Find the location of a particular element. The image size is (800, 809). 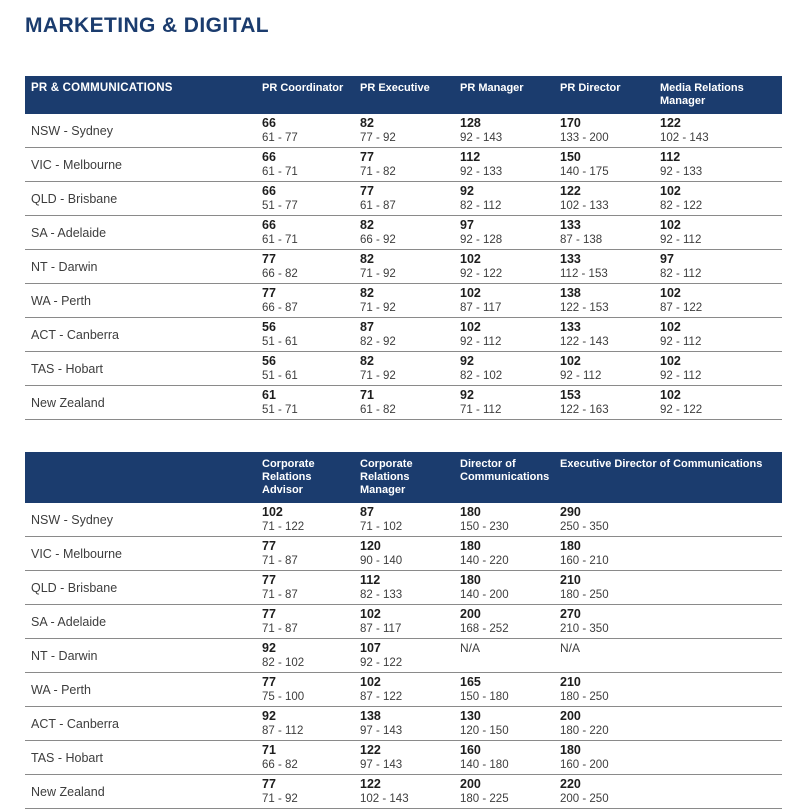

salary-range: 87 - 117 is located at coordinates (481, 308).